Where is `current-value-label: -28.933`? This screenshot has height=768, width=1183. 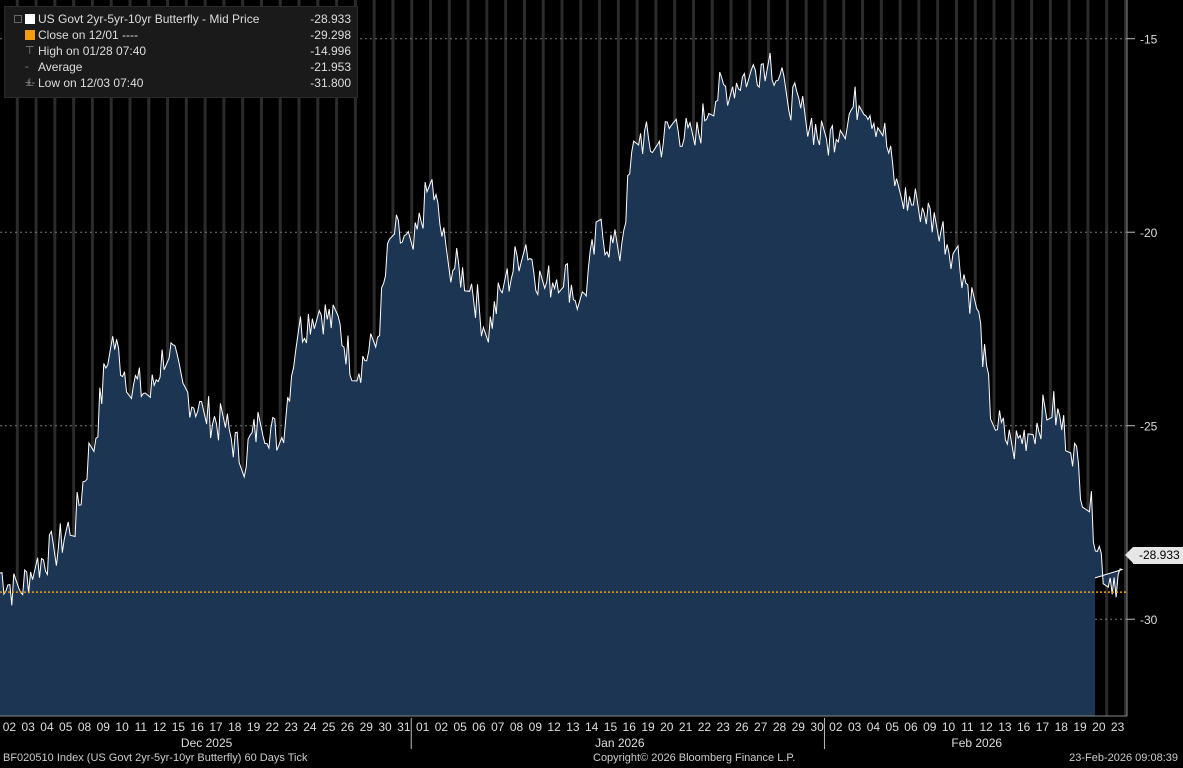
current-value-label: -28.933 is located at coordinates (1154, 555).